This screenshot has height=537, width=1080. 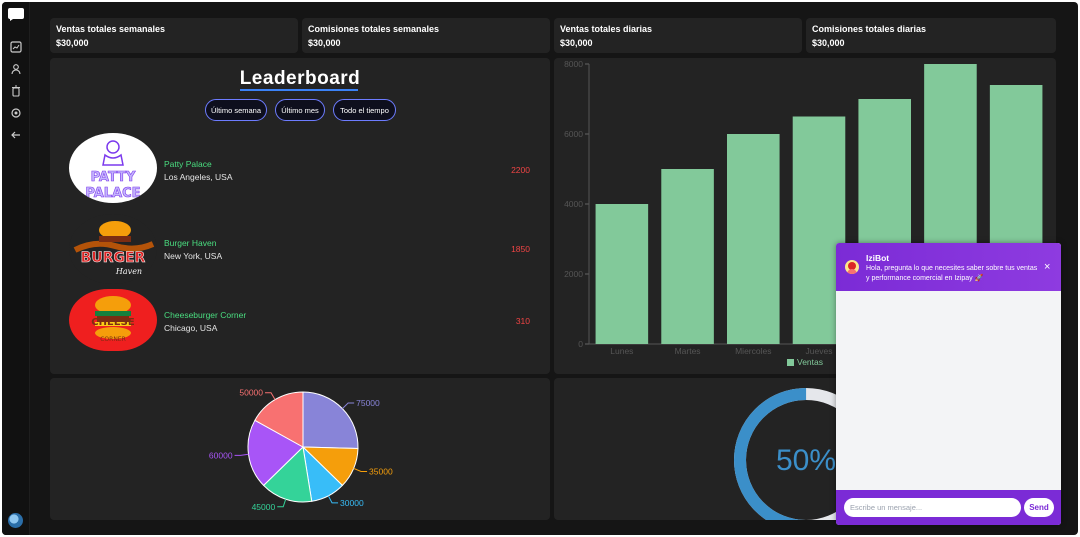 I want to click on x-tick-label: Lunes, so click(x=621, y=351).